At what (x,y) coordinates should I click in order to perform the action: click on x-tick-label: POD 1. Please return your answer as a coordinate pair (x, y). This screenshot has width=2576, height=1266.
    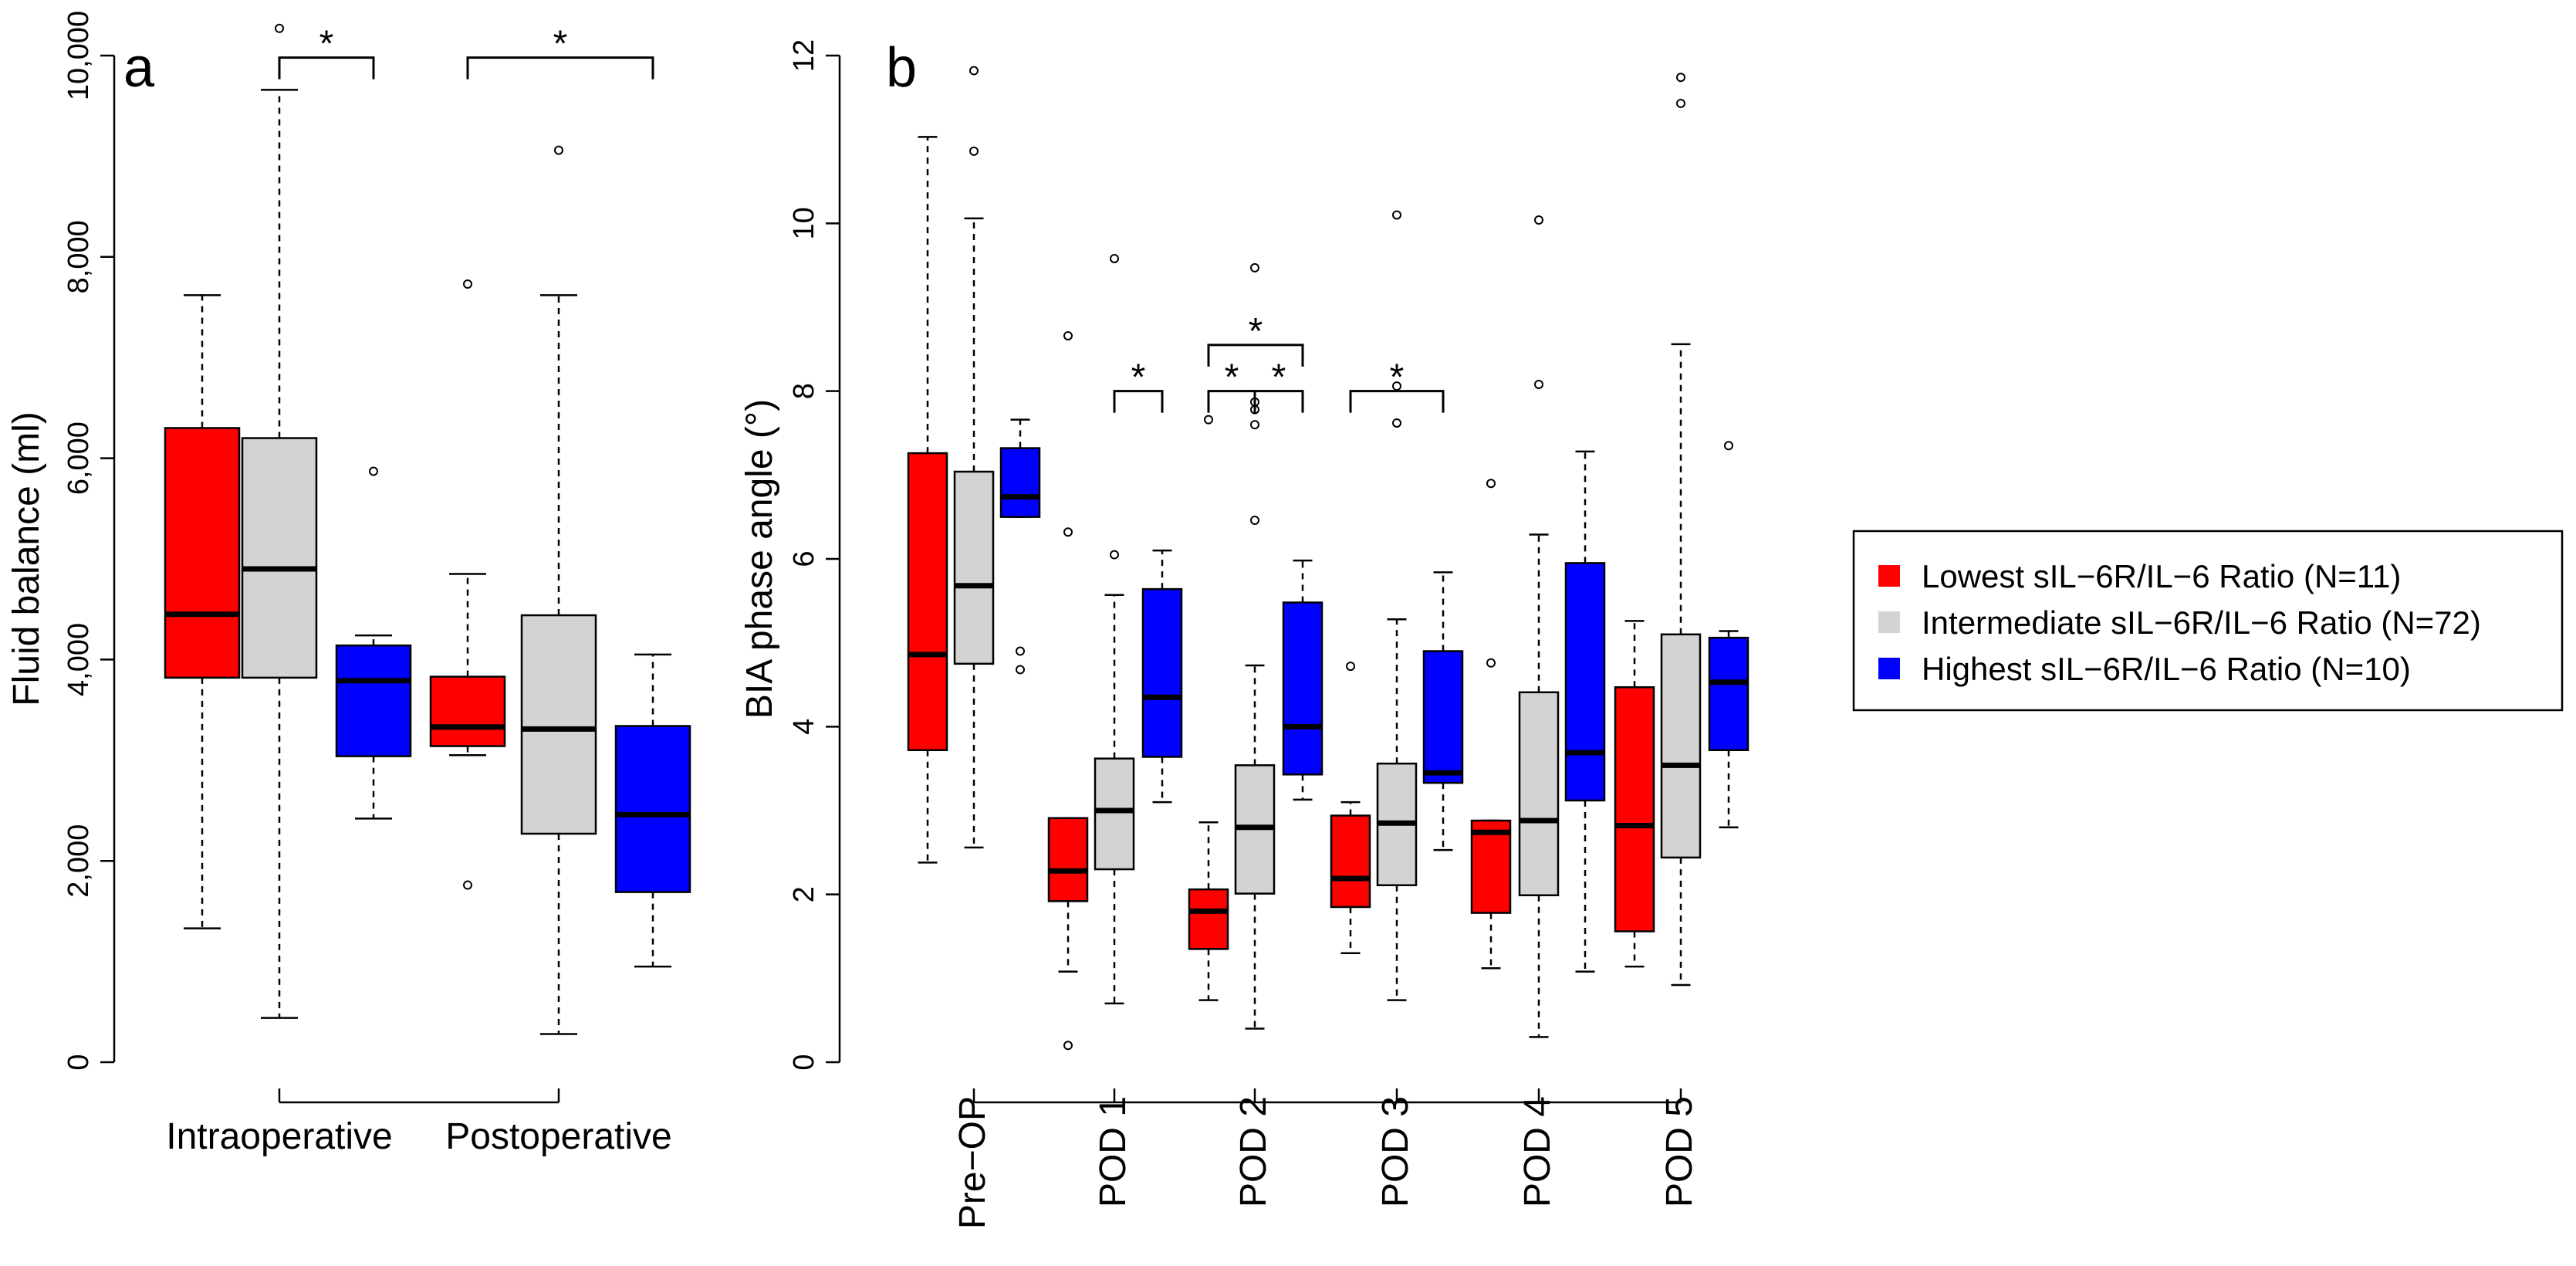
    Looking at the image, I should click on (1113, 1151).